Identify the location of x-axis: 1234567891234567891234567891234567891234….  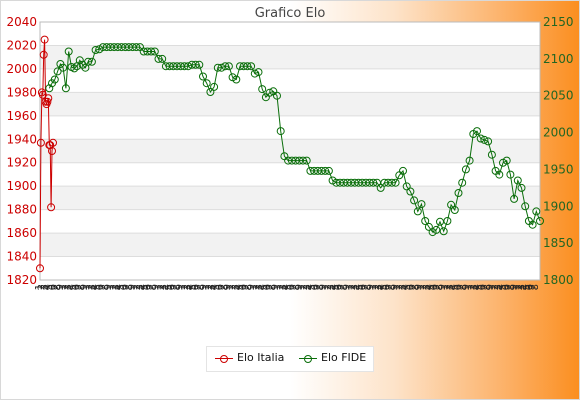
(287, 287).